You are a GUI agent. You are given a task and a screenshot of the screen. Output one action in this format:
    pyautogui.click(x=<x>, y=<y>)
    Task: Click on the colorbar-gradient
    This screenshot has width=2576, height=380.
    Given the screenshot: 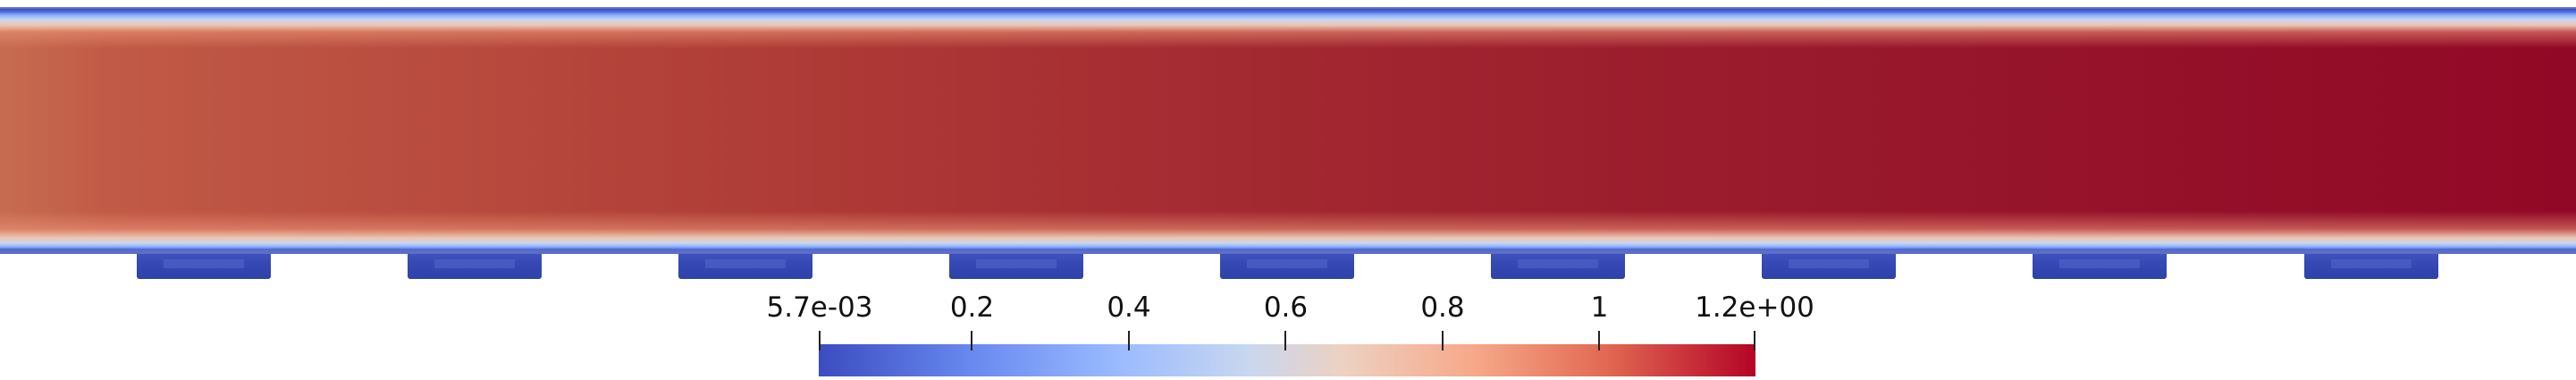 What is the action you would take?
    pyautogui.click(x=1287, y=360)
    